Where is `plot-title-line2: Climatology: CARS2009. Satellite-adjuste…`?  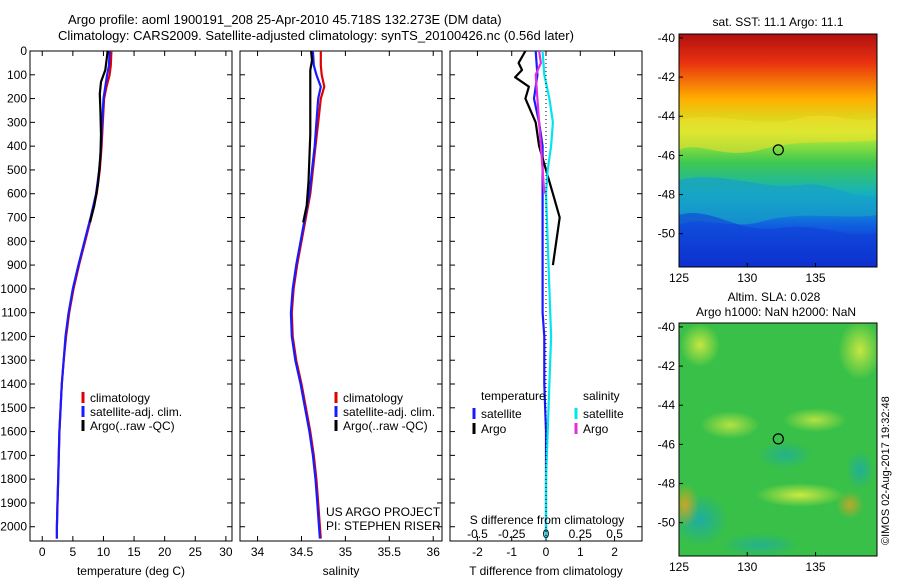
plot-title-line2: Climatology: CARS2009. Satellite-adjuste… is located at coordinates (316, 35).